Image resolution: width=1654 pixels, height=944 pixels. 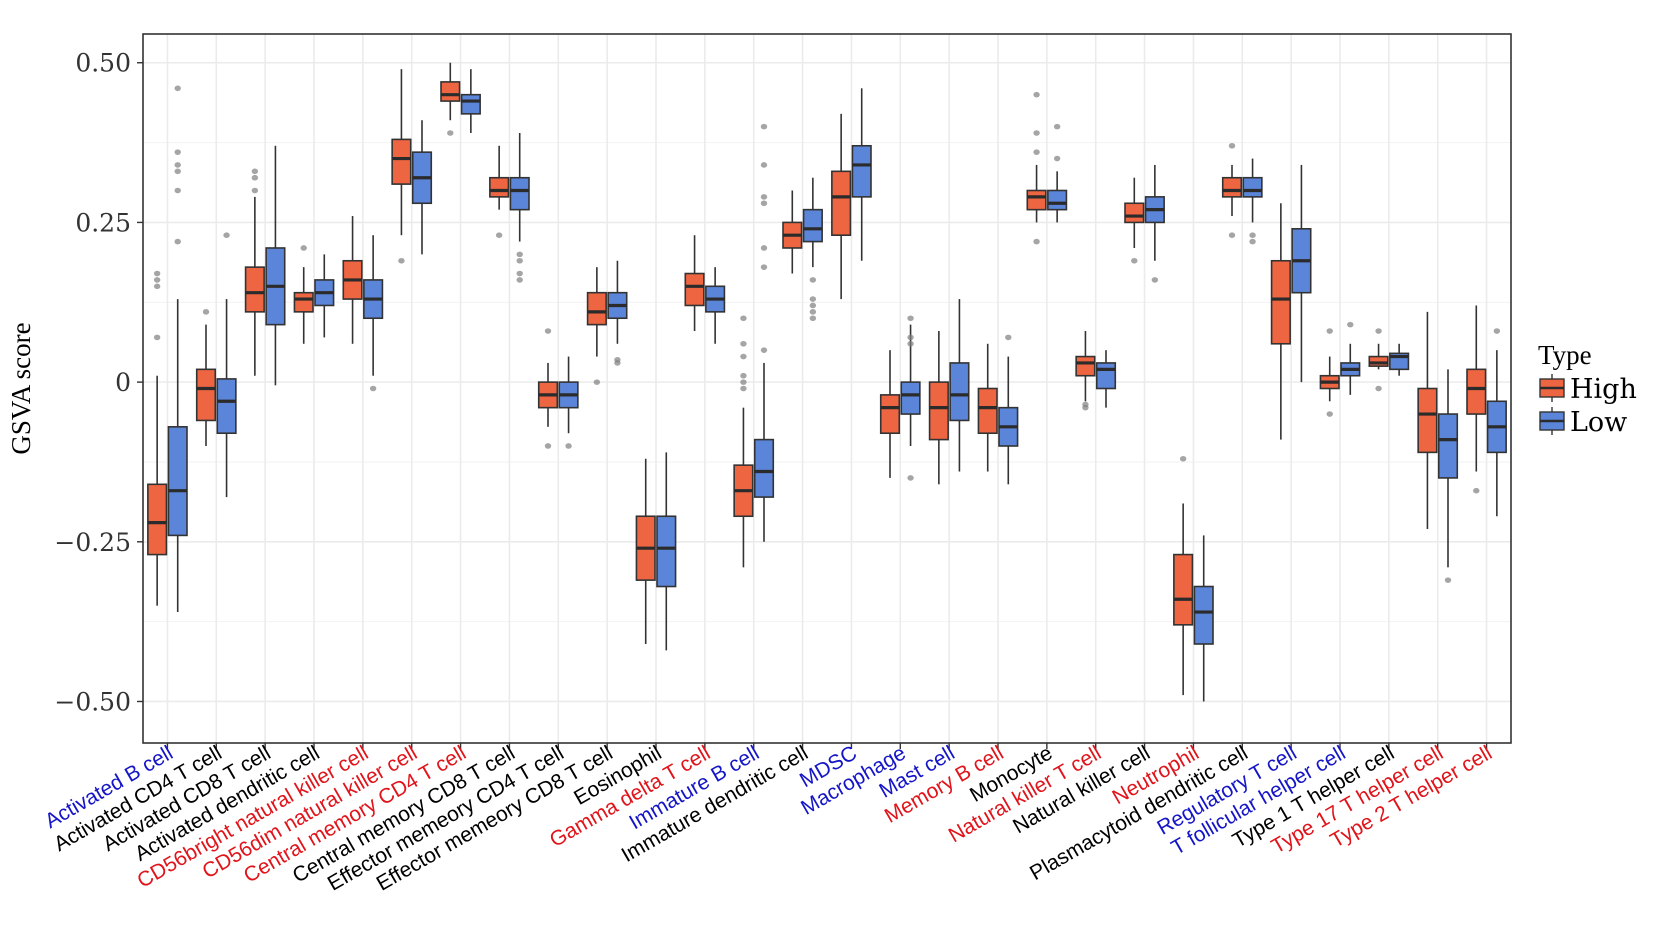 What do you see at coordinates (21, 388) in the screenshot?
I see `y-axis-title: GSVA score` at bounding box center [21, 388].